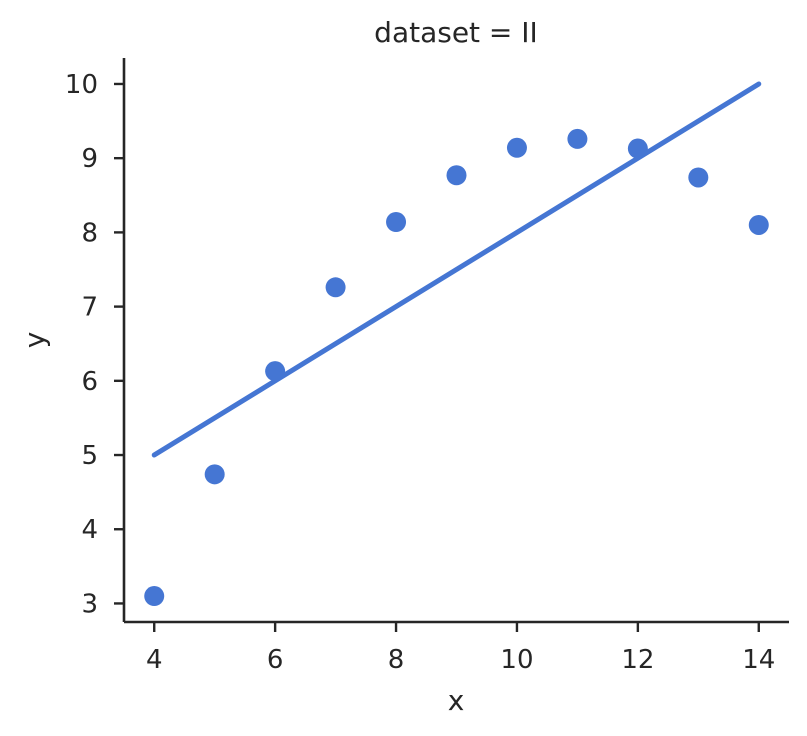 This screenshot has height=736, width=807. What do you see at coordinates (758, 660) in the screenshot?
I see `x-tick-label: 14` at bounding box center [758, 660].